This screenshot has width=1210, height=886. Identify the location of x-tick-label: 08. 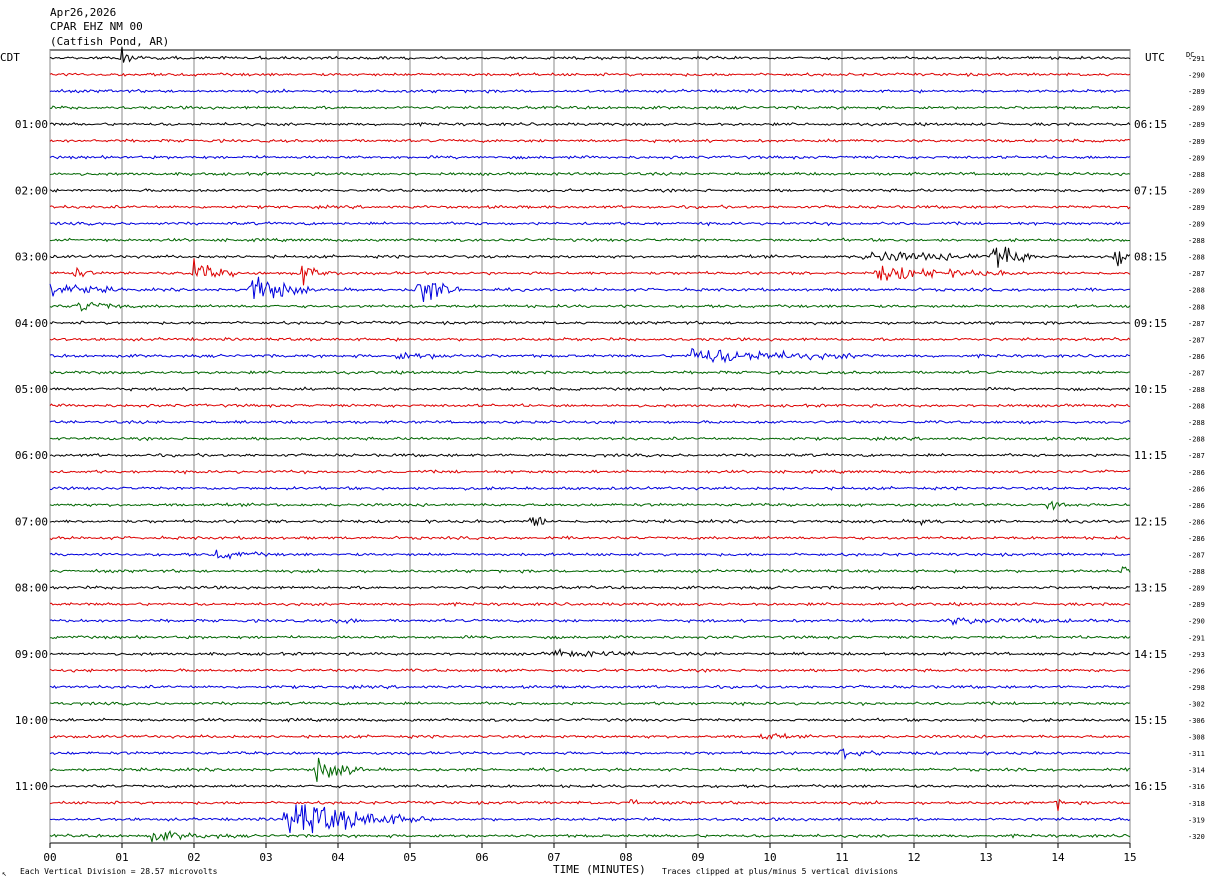
(625, 857).